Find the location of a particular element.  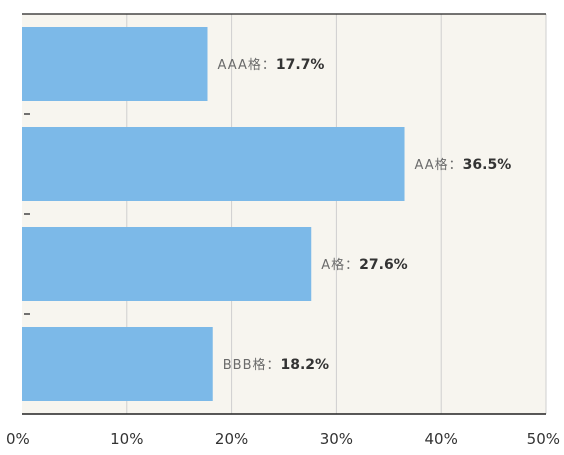

bar-value-3: 27.6% is located at coordinates (383, 265).